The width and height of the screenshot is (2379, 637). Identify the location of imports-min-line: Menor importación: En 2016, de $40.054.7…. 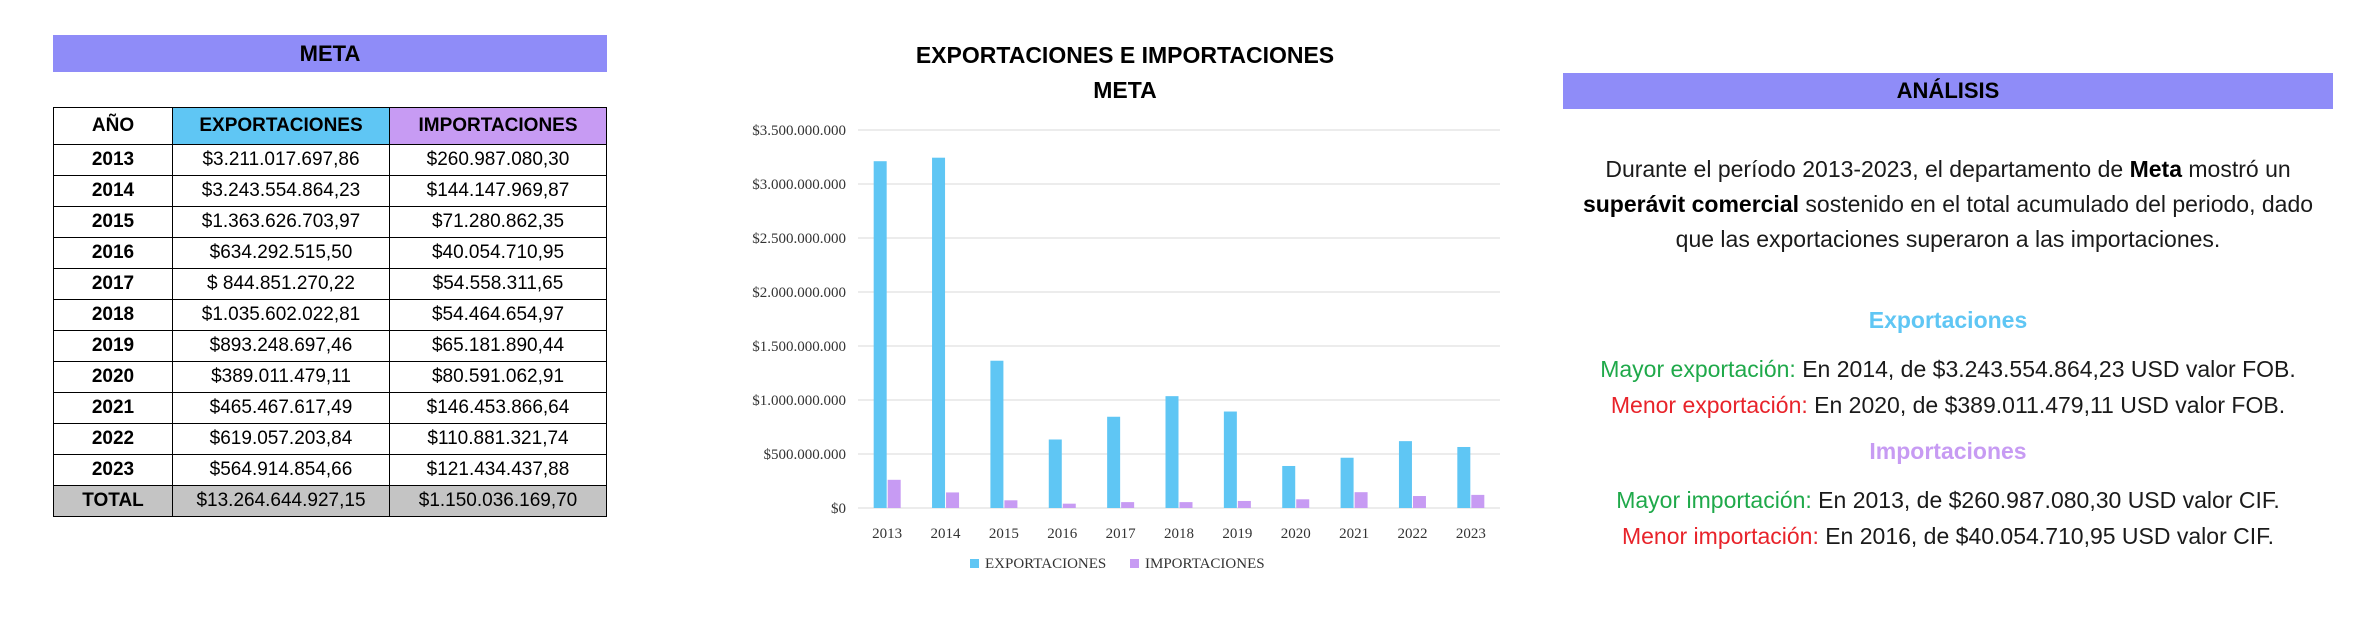
(1948, 536).